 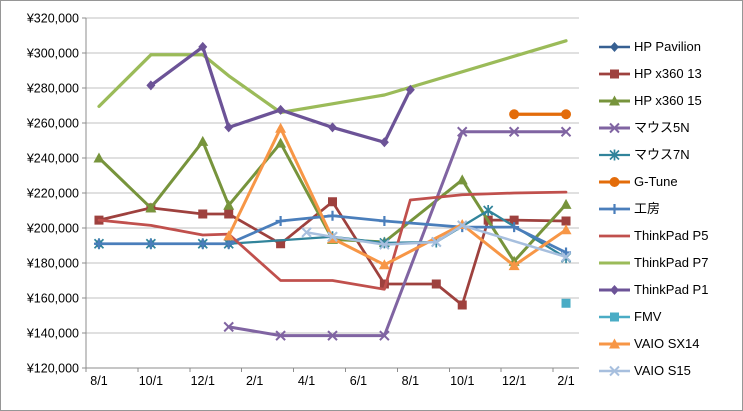 I want to click on legend-item-thinkpad-p5: ThinkPad P5, so click(x=653, y=235).